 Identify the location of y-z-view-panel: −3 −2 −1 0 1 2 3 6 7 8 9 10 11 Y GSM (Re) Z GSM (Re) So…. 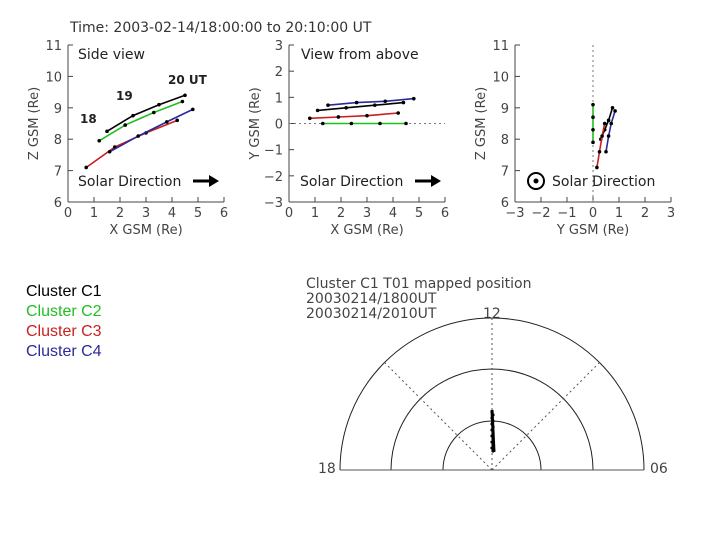
(574, 138).